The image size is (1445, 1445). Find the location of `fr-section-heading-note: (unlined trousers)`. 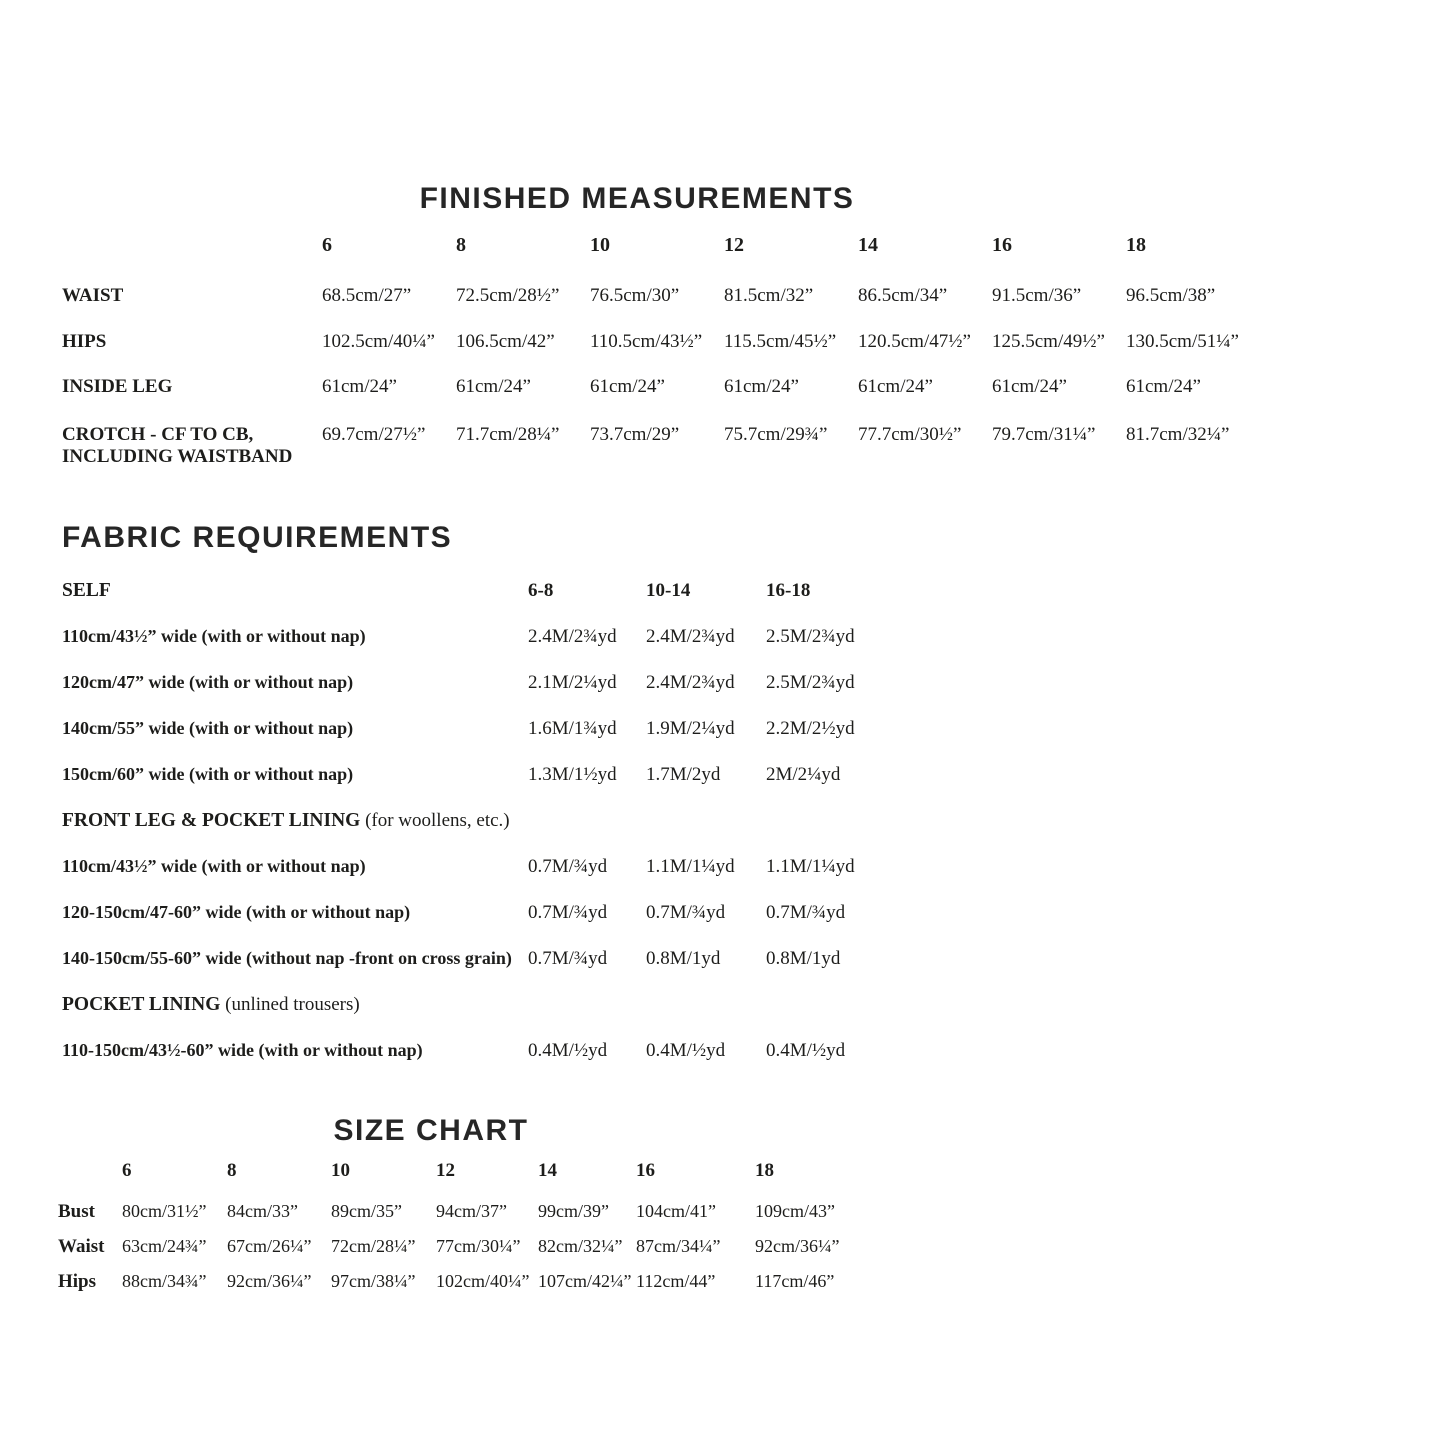

fr-section-heading-note: (unlined trousers) is located at coordinates (290, 1004).